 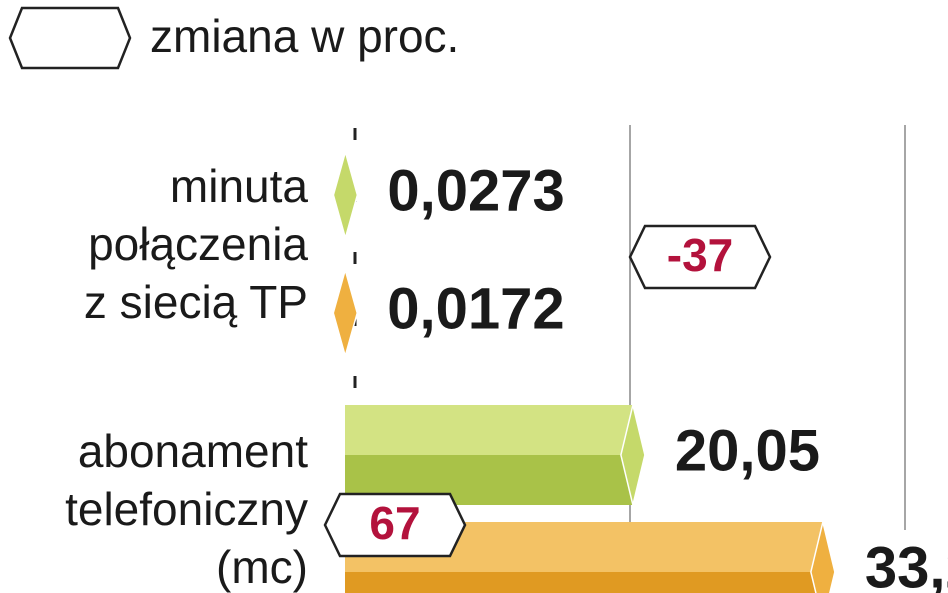 I want to click on category-line: z siecią TP, so click(x=196, y=302).